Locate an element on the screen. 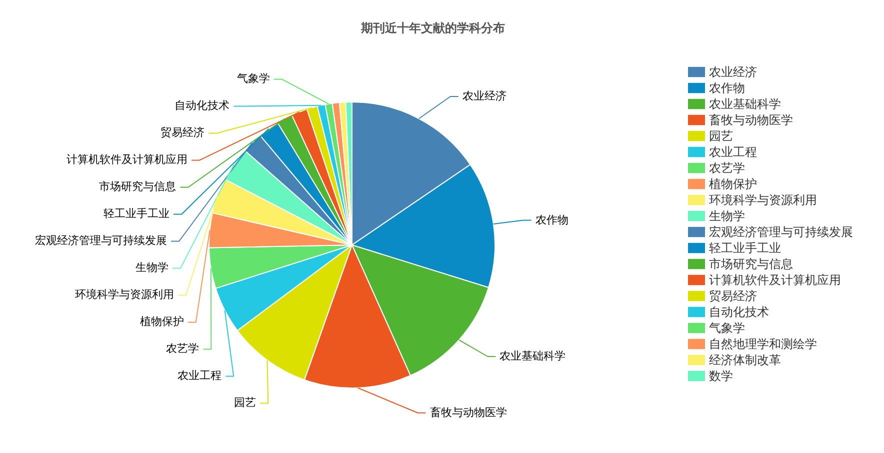 The image size is (884, 453). slice-label: 园艺 is located at coordinates (245, 403).